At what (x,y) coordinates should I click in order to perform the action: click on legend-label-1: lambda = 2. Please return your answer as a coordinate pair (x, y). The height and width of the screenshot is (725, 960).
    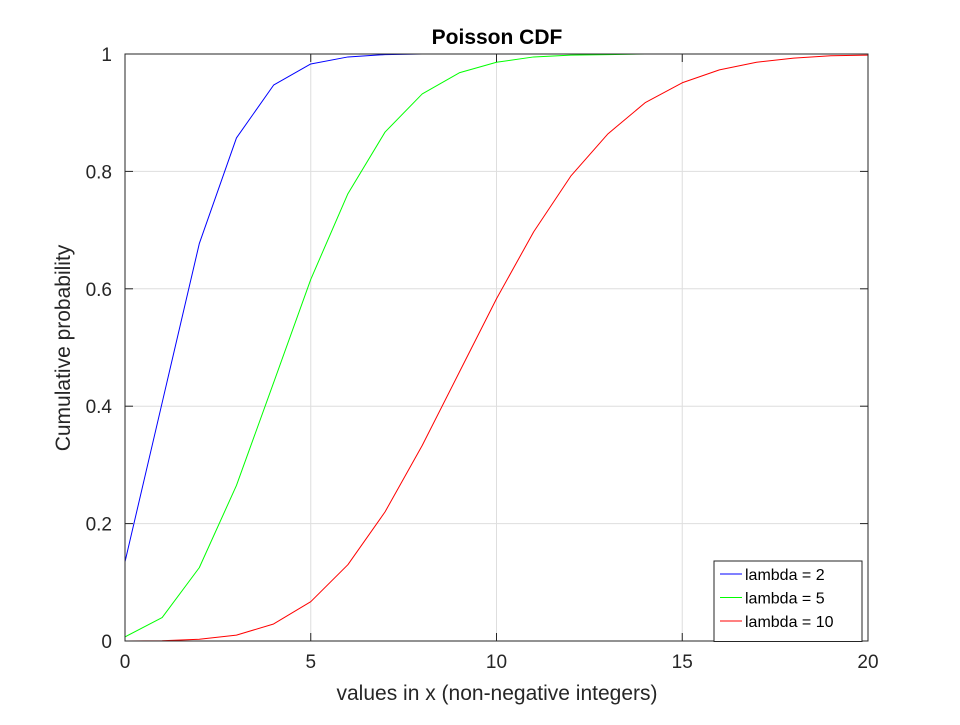
    Looking at the image, I should click on (785, 575).